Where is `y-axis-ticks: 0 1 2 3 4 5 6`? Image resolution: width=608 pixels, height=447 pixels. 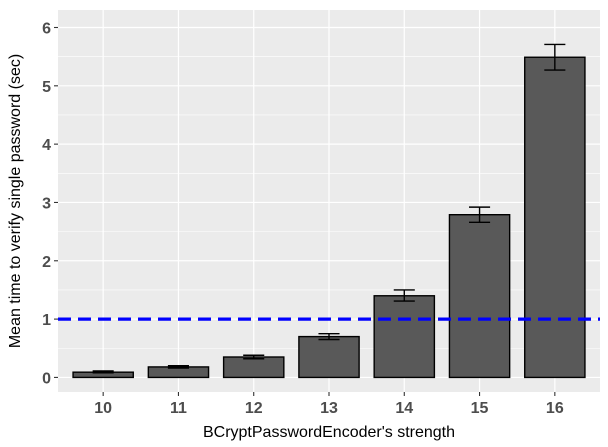
y-axis-ticks: 0 1 2 3 4 5 6 is located at coordinates (50, 203).